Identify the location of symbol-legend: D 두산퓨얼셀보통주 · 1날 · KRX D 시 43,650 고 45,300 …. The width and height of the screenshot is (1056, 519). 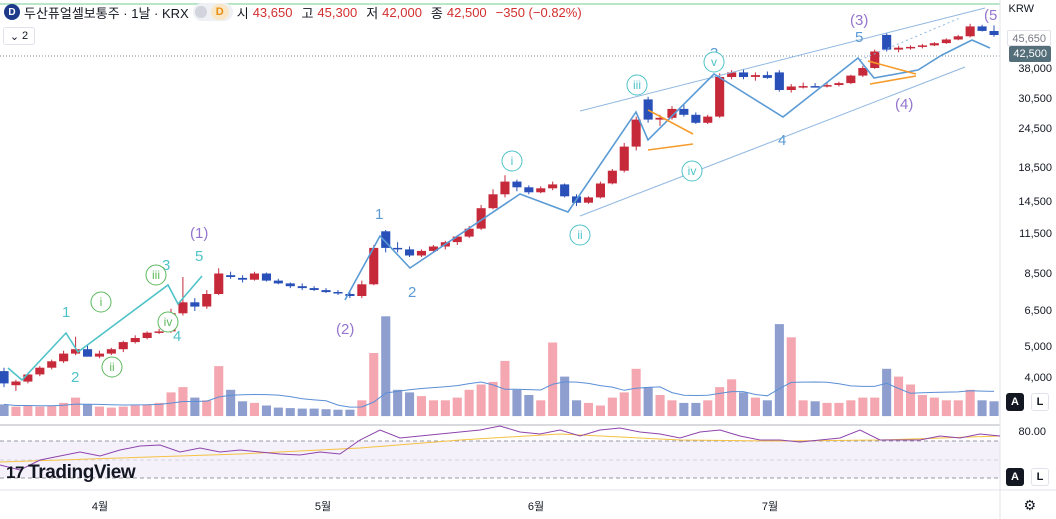
(295, 12).